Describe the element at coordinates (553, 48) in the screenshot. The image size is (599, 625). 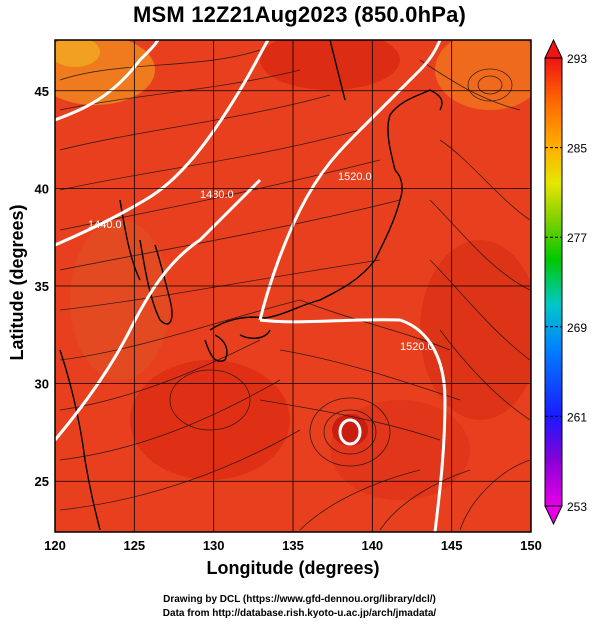
I see `colorbar-max-arrow` at that location.